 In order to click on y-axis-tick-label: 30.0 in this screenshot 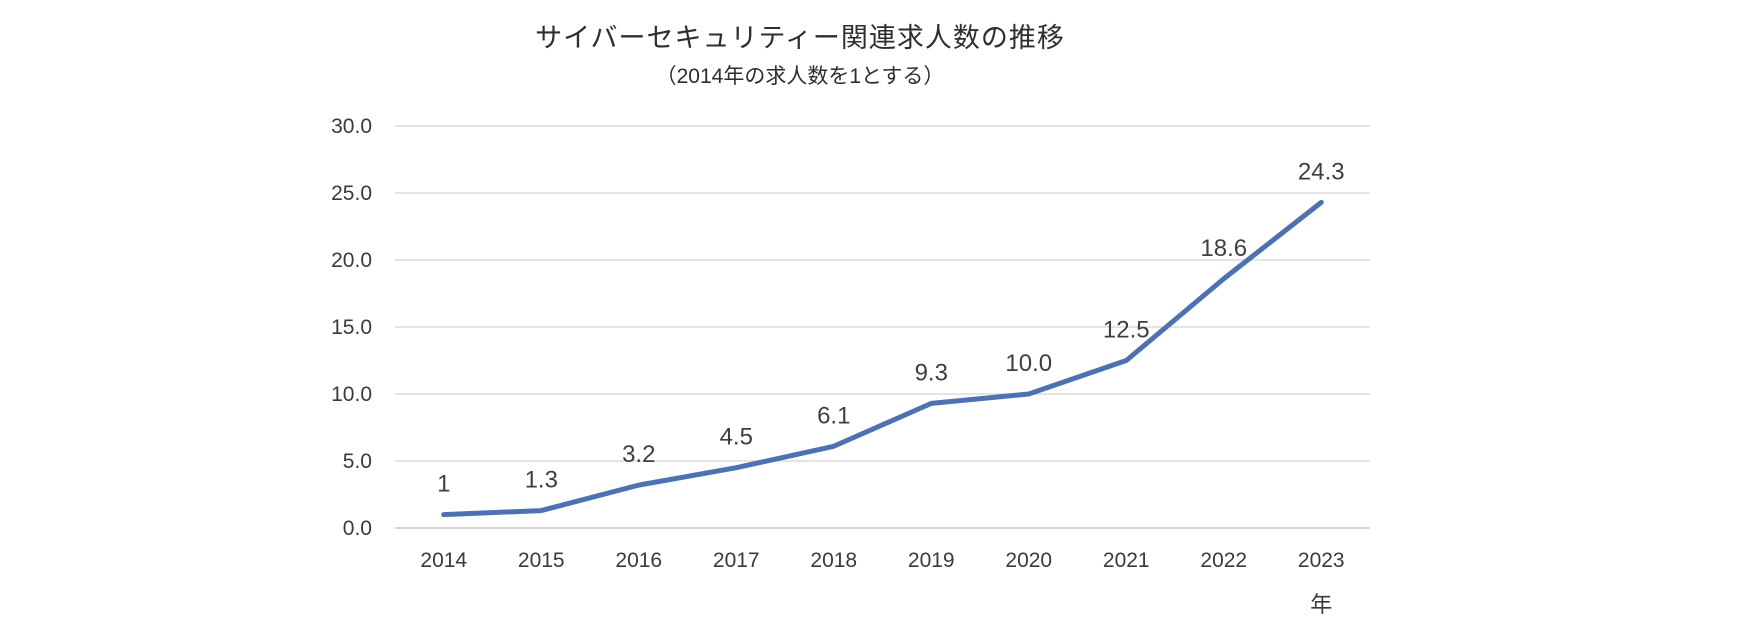, I will do `click(351, 126)`.